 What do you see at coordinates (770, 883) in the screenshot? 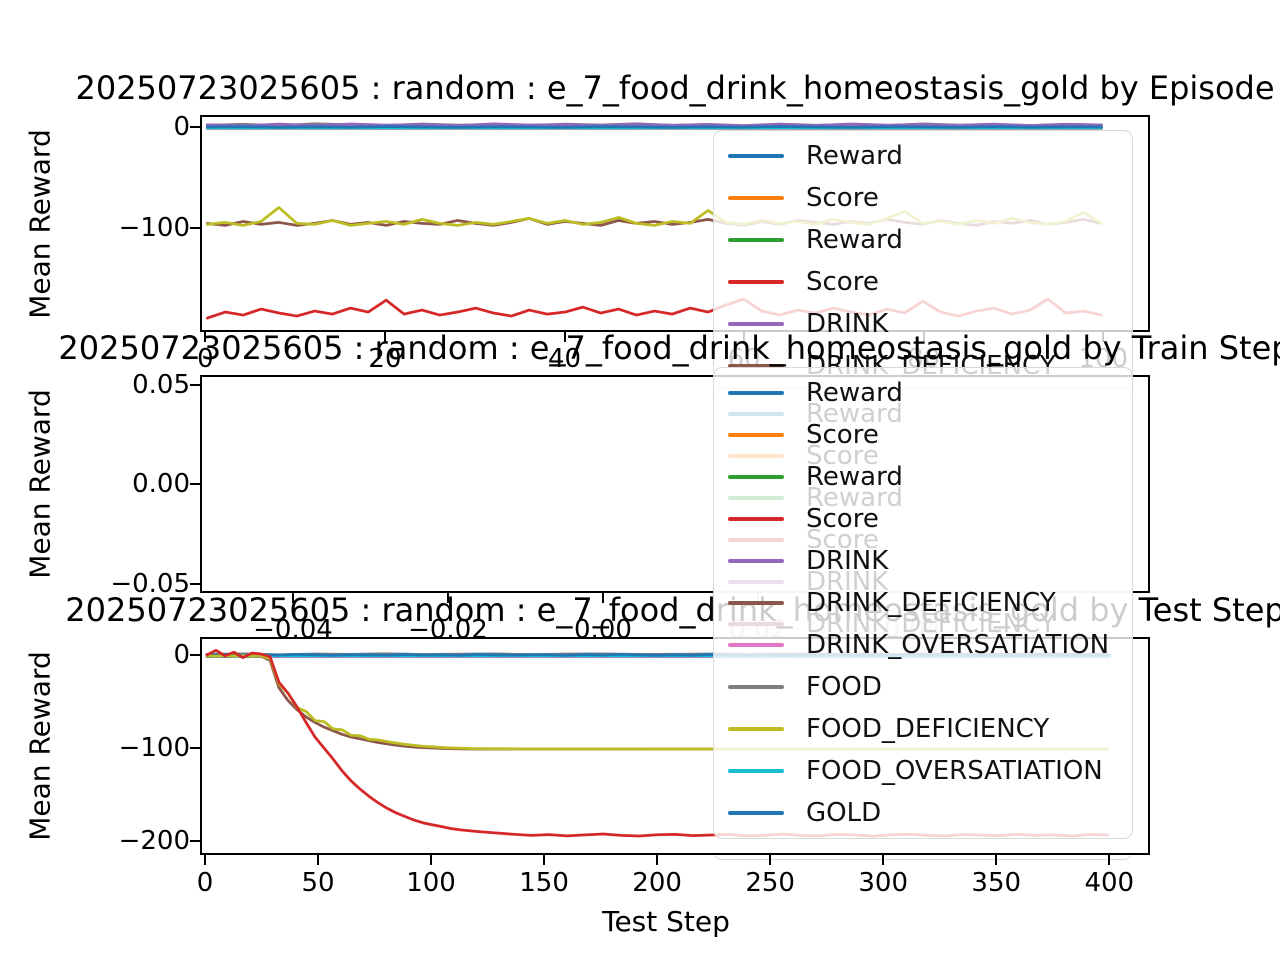
I see `x-tick-label: 250` at bounding box center [770, 883].